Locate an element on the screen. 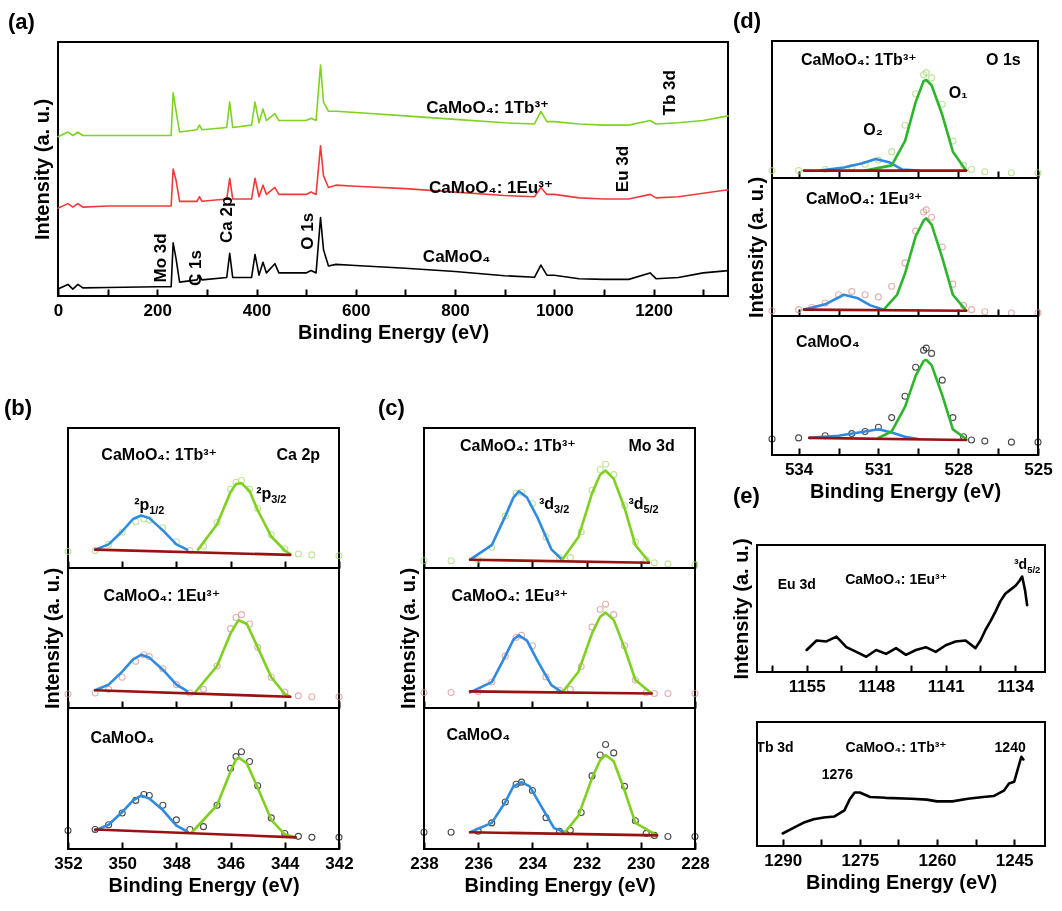 The width and height of the screenshot is (1062, 911). y-axis-title: Intensity (a. u.) is located at coordinates (51, 638).